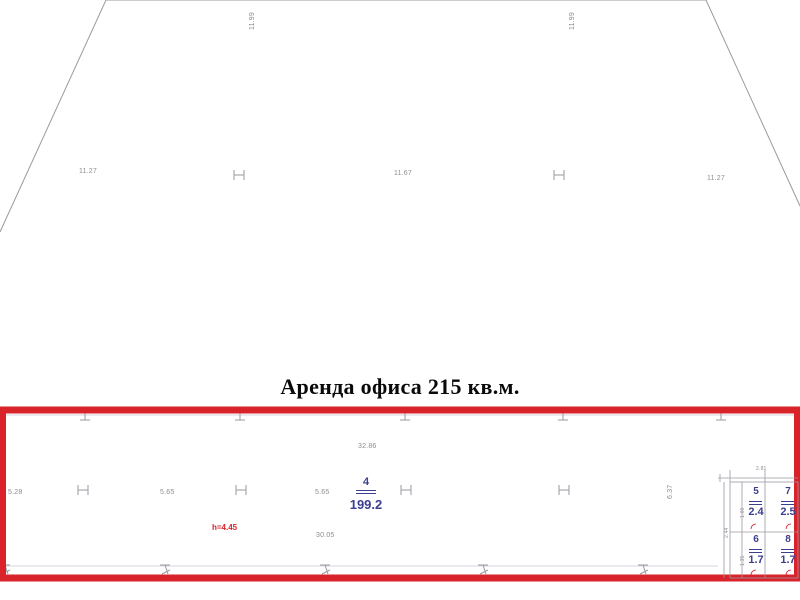 The width and height of the screenshot is (800, 600). What do you see at coordinates (367, 446) in the screenshot?
I see `dimension-label-lower-top: 32.86` at bounding box center [367, 446].